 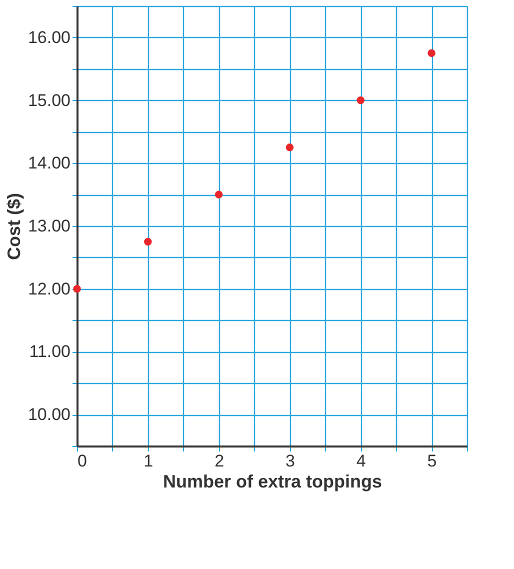 What do you see at coordinates (14, 226) in the screenshot?
I see `y-axis-title: Cost ($)` at bounding box center [14, 226].